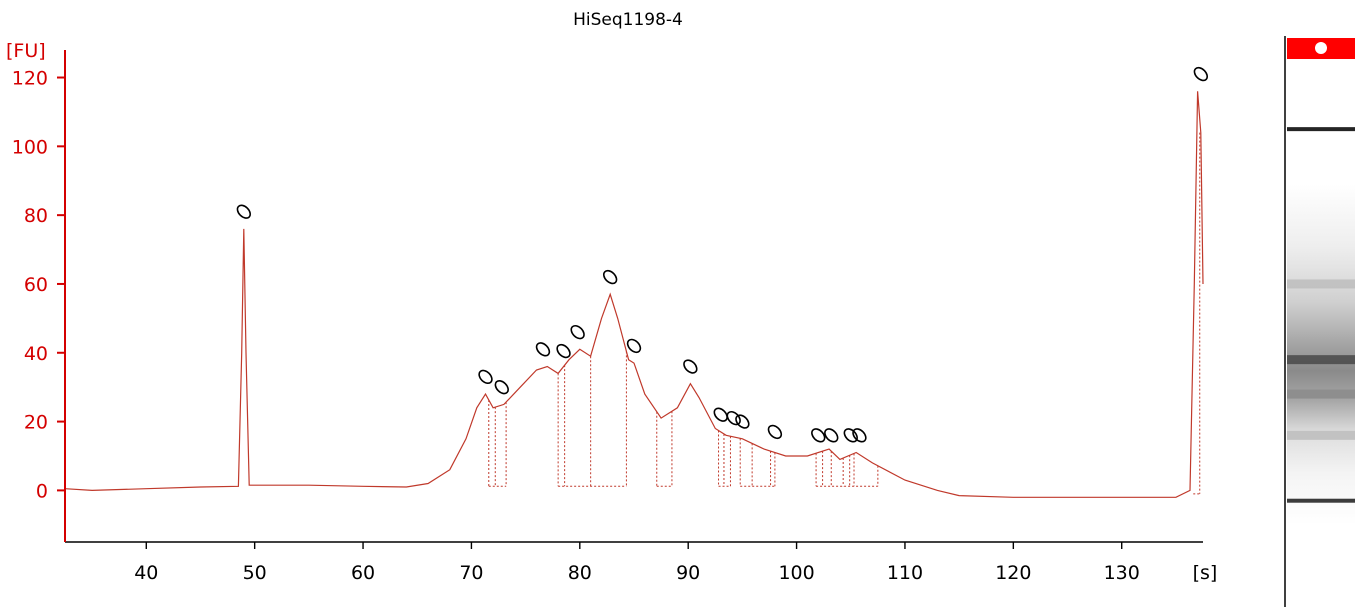  Describe the element at coordinates (1205, 573) in the screenshot. I see `x-axis-label: [s]` at that location.